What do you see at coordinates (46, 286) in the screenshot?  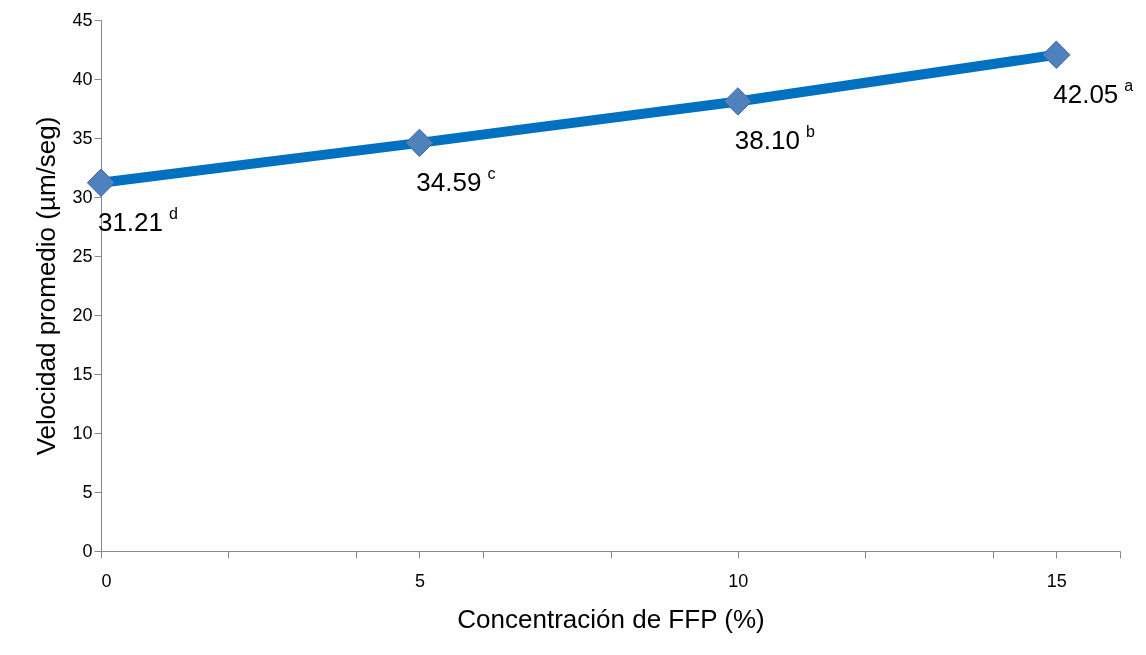 I see `y-axis-title: Velocidad promedio (µm/seg)` at bounding box center [46, 286].